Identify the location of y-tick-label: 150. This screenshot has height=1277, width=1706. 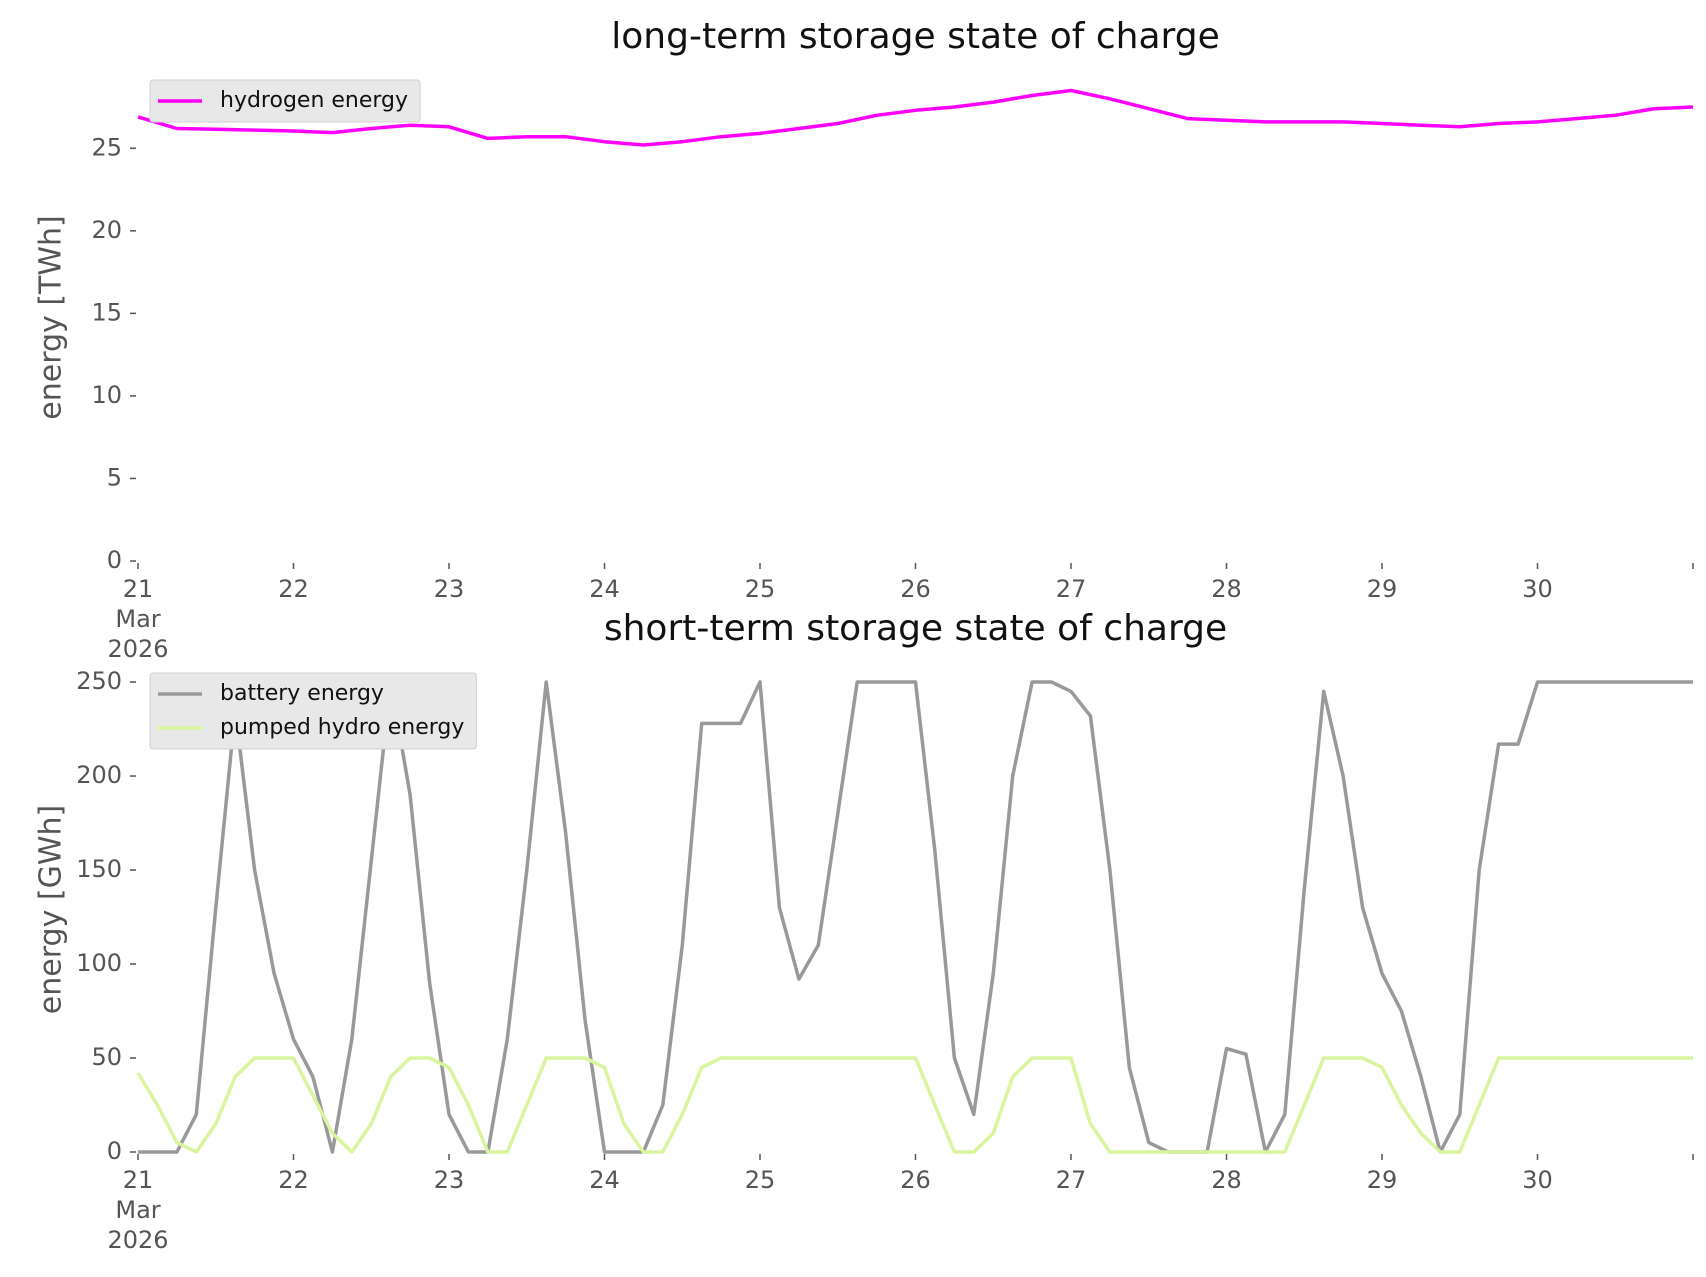
(99, 869).